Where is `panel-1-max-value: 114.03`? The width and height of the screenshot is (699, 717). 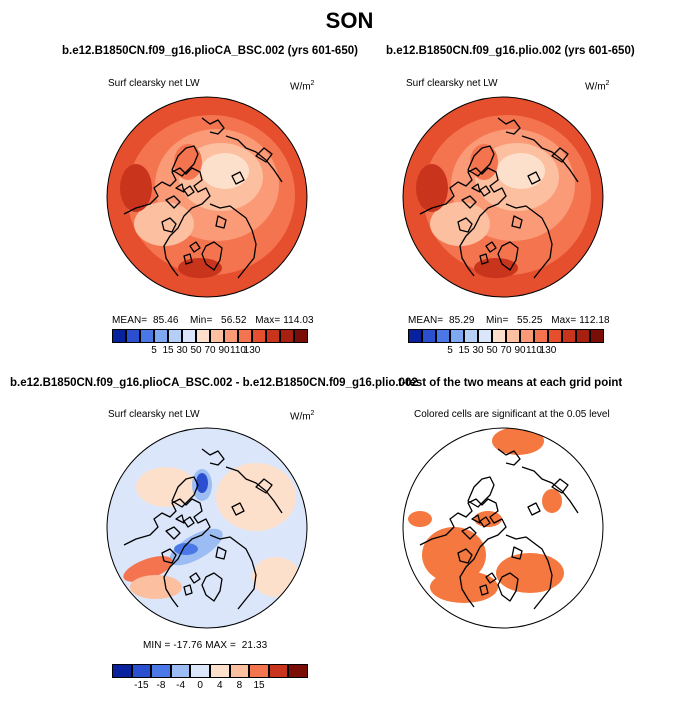
panel-1-max-value: 114.03 is located at coordinates (298, 320).